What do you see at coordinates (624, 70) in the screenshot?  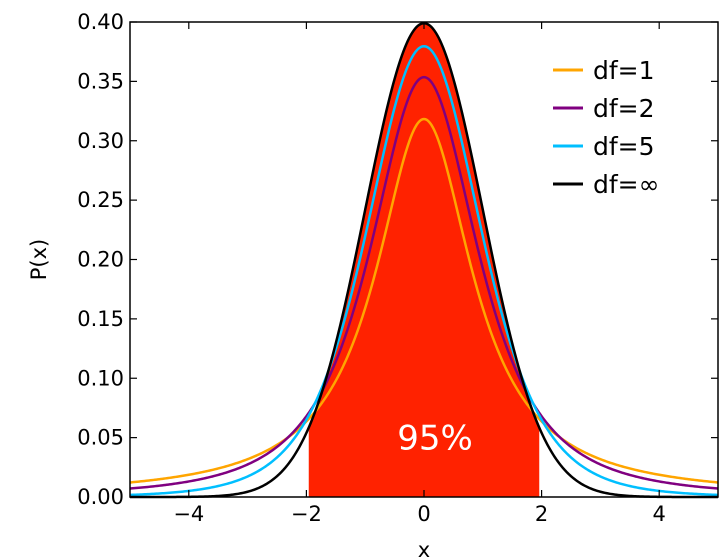 I see `legend-label: df=1` at bounding box center [624, 70].